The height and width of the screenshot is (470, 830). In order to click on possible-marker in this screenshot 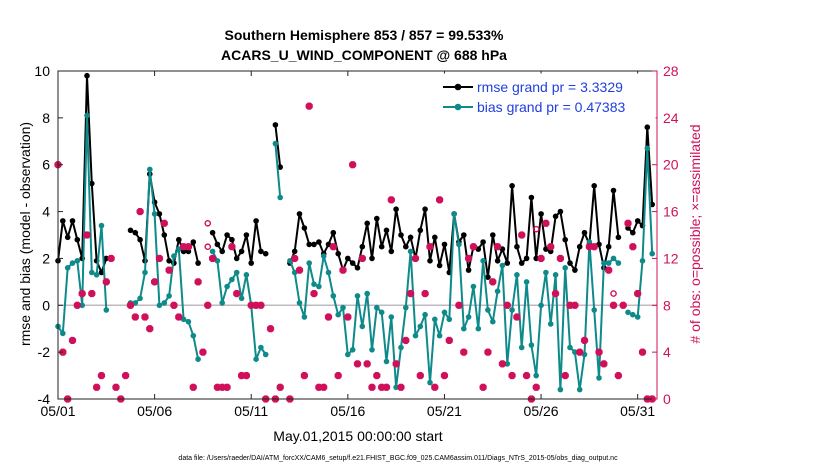, I will do `click(613, 293)`.